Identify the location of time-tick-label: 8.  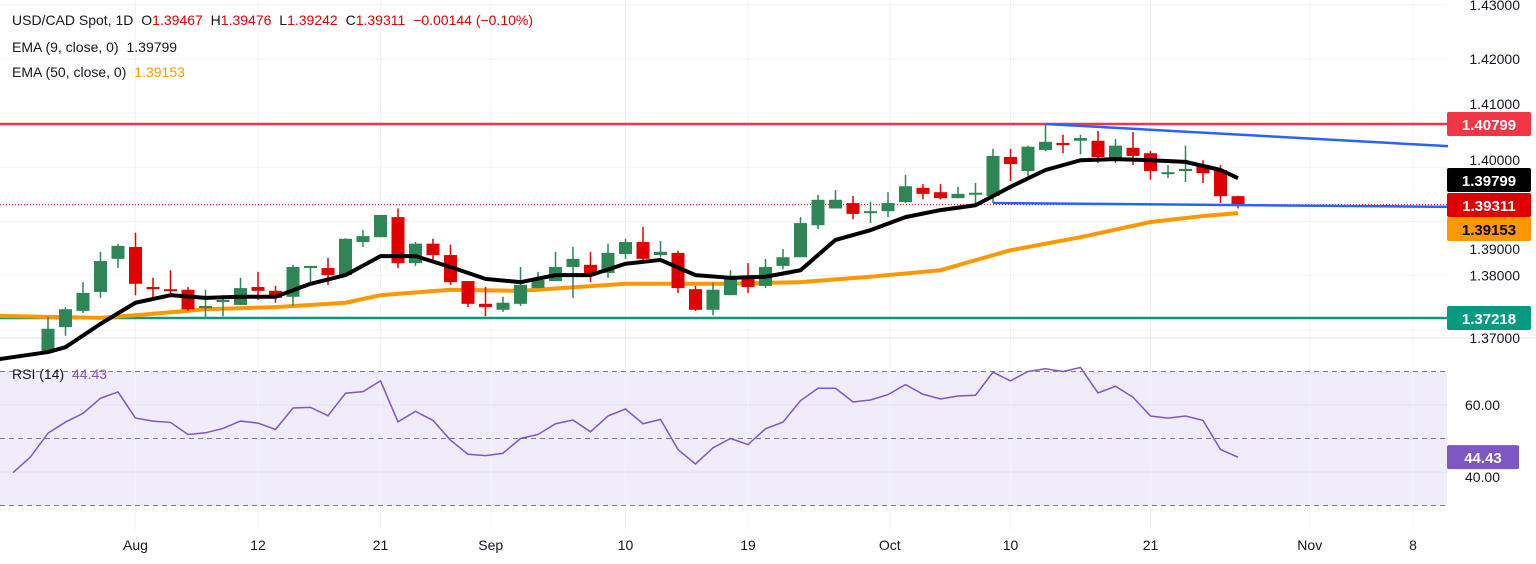
(1413, 545).